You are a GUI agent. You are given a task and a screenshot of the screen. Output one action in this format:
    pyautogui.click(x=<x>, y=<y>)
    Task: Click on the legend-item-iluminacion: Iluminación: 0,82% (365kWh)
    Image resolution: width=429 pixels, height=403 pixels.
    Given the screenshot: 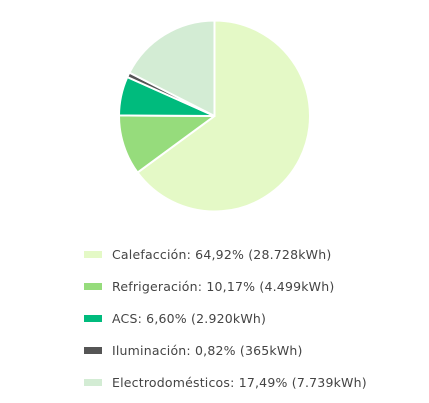 What is the action you would take?
    pyautogui.click(x=254, y=350)
    